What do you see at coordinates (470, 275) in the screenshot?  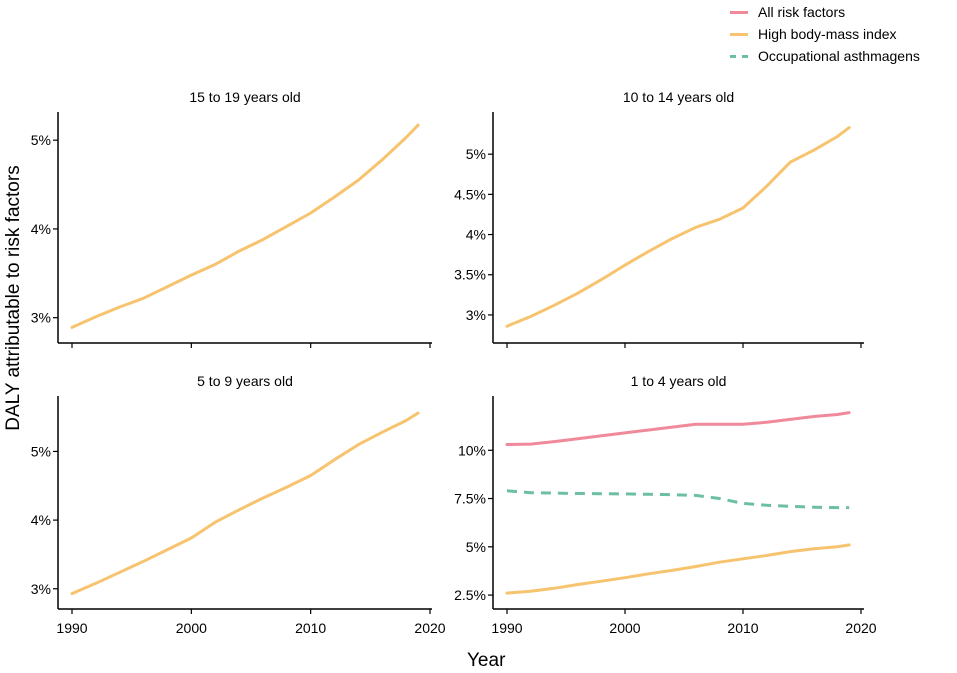 I see `y-tick-label: 3.5%` at bounding box center [470, 275].